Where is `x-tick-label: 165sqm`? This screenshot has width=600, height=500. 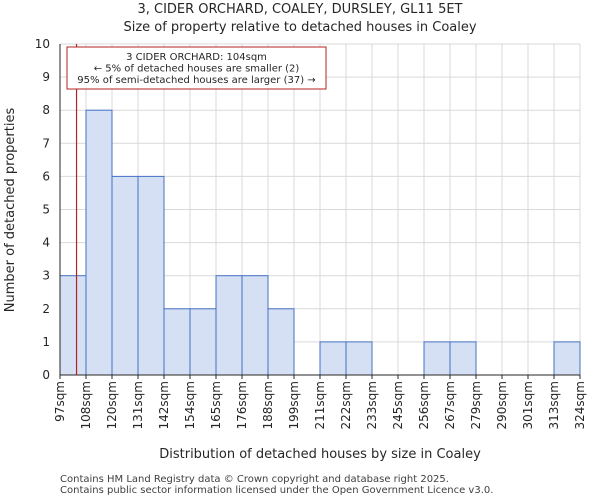
x-tick-label: 165sqm is located at coordinates (216, 405).